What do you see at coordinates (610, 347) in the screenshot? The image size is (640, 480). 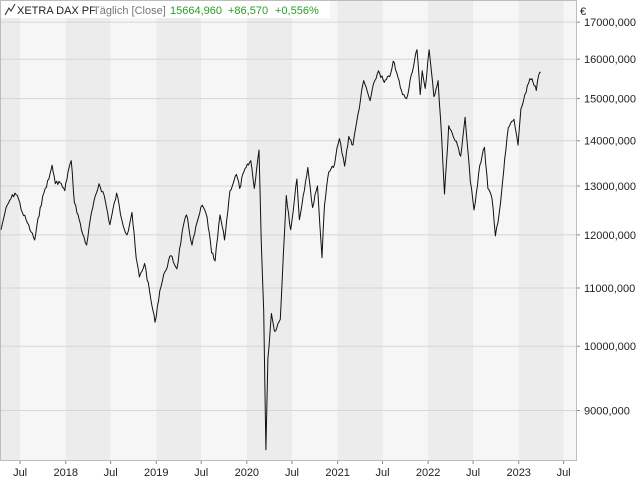 I see `y-tick-label: 10000,000` at bounding box center [610, 347].